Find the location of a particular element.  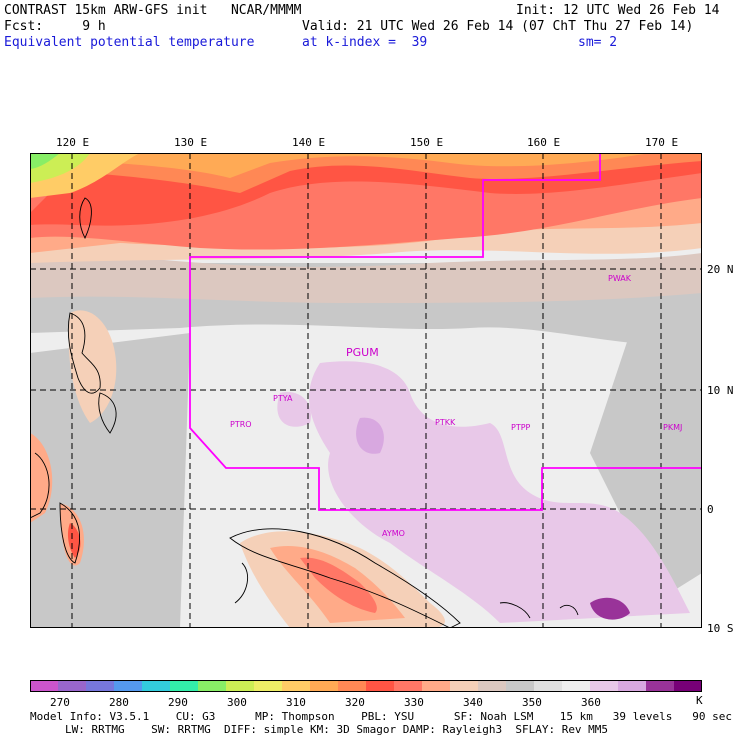

station-label: PGUM is located at coordinates (362, 352).